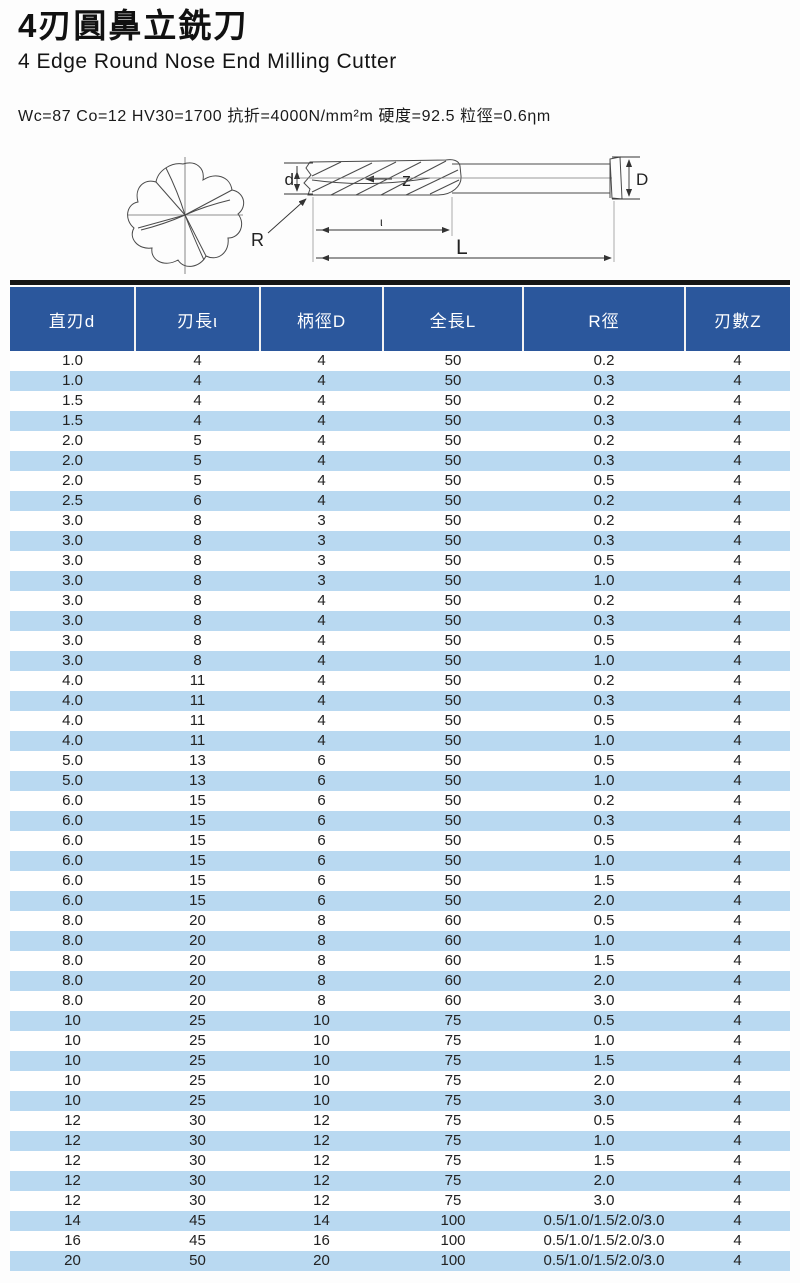  I want to click on col-header-flute-count: 刃數Z, so click(737, 319).